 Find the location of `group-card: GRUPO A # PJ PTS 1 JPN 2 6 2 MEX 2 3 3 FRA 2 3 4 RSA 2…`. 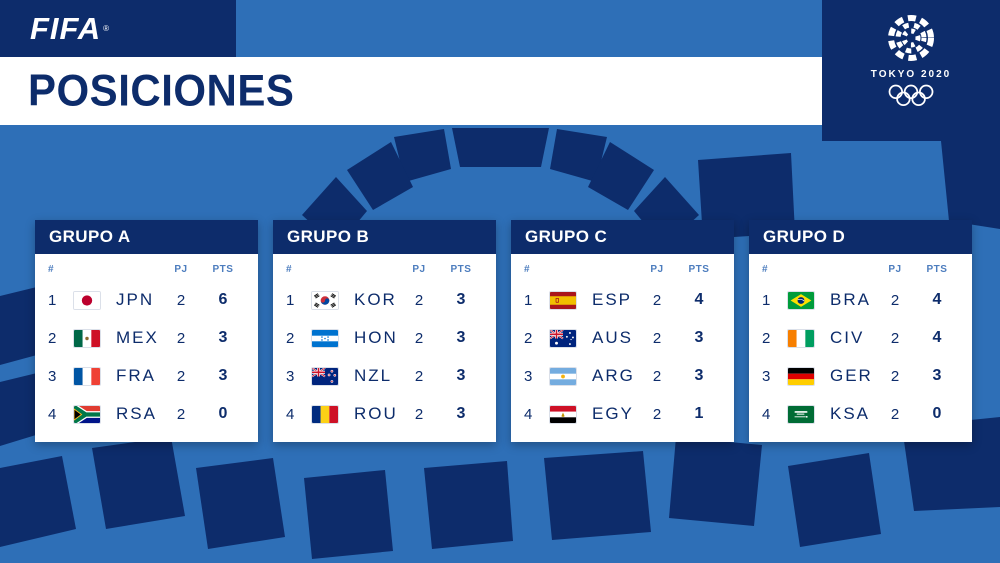

group-card: GRUPO A # PJ PTS 1 JPN 2 6 2 MEX 2 3 3 FRA 2 3 4 RSA 2… is located at coordinates (146, 331).